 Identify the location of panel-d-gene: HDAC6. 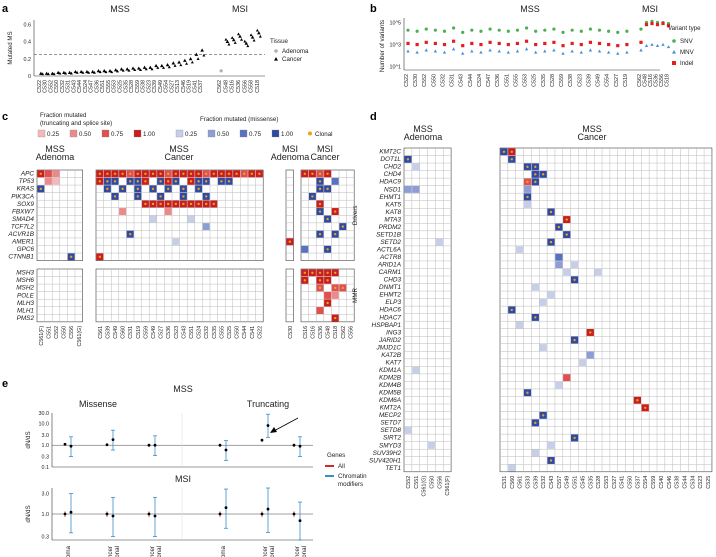
(390, 310).